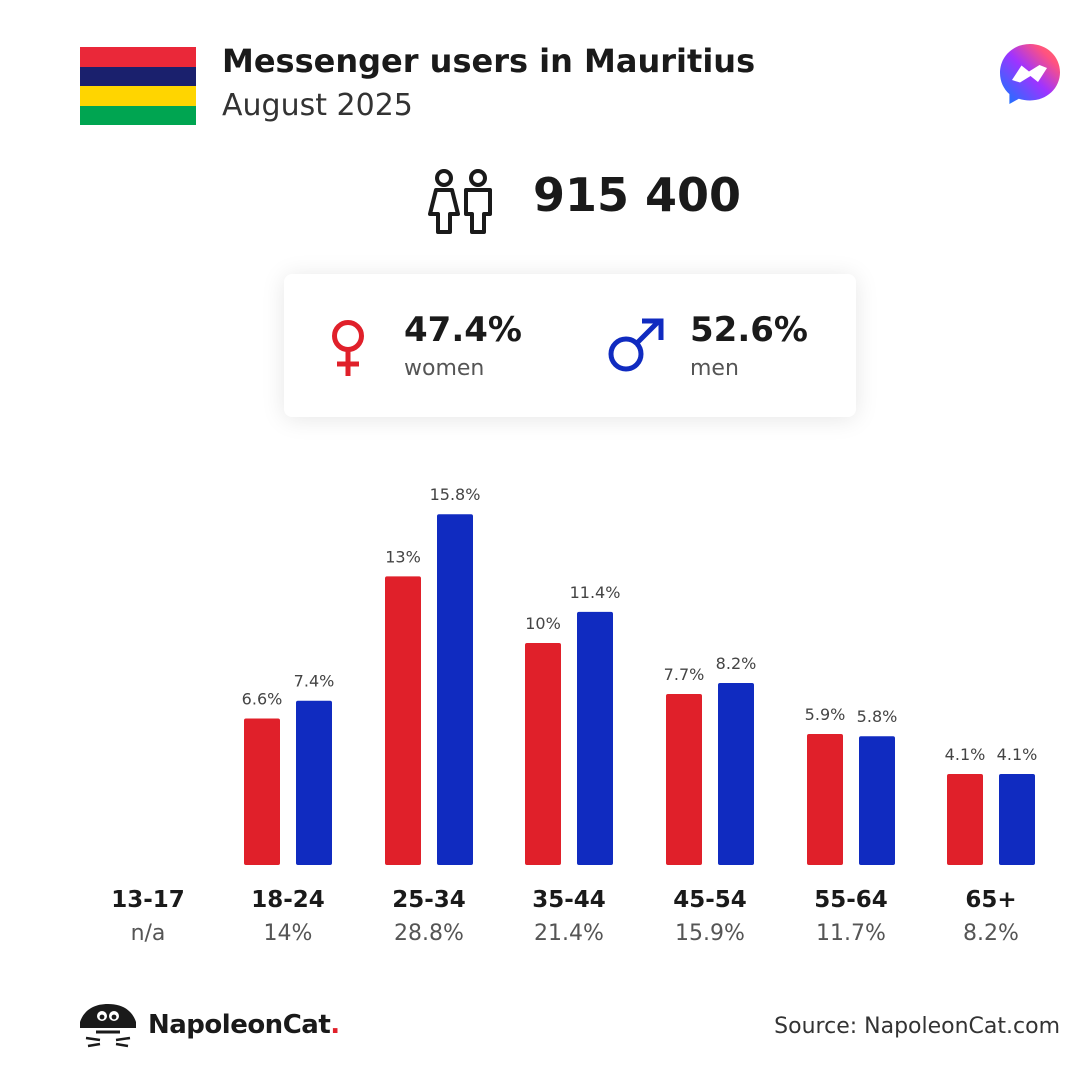 This screenshot has height=1080, width=1080. I want to click on bar-label-men-55-64: 5.8%, so click(877, 716).